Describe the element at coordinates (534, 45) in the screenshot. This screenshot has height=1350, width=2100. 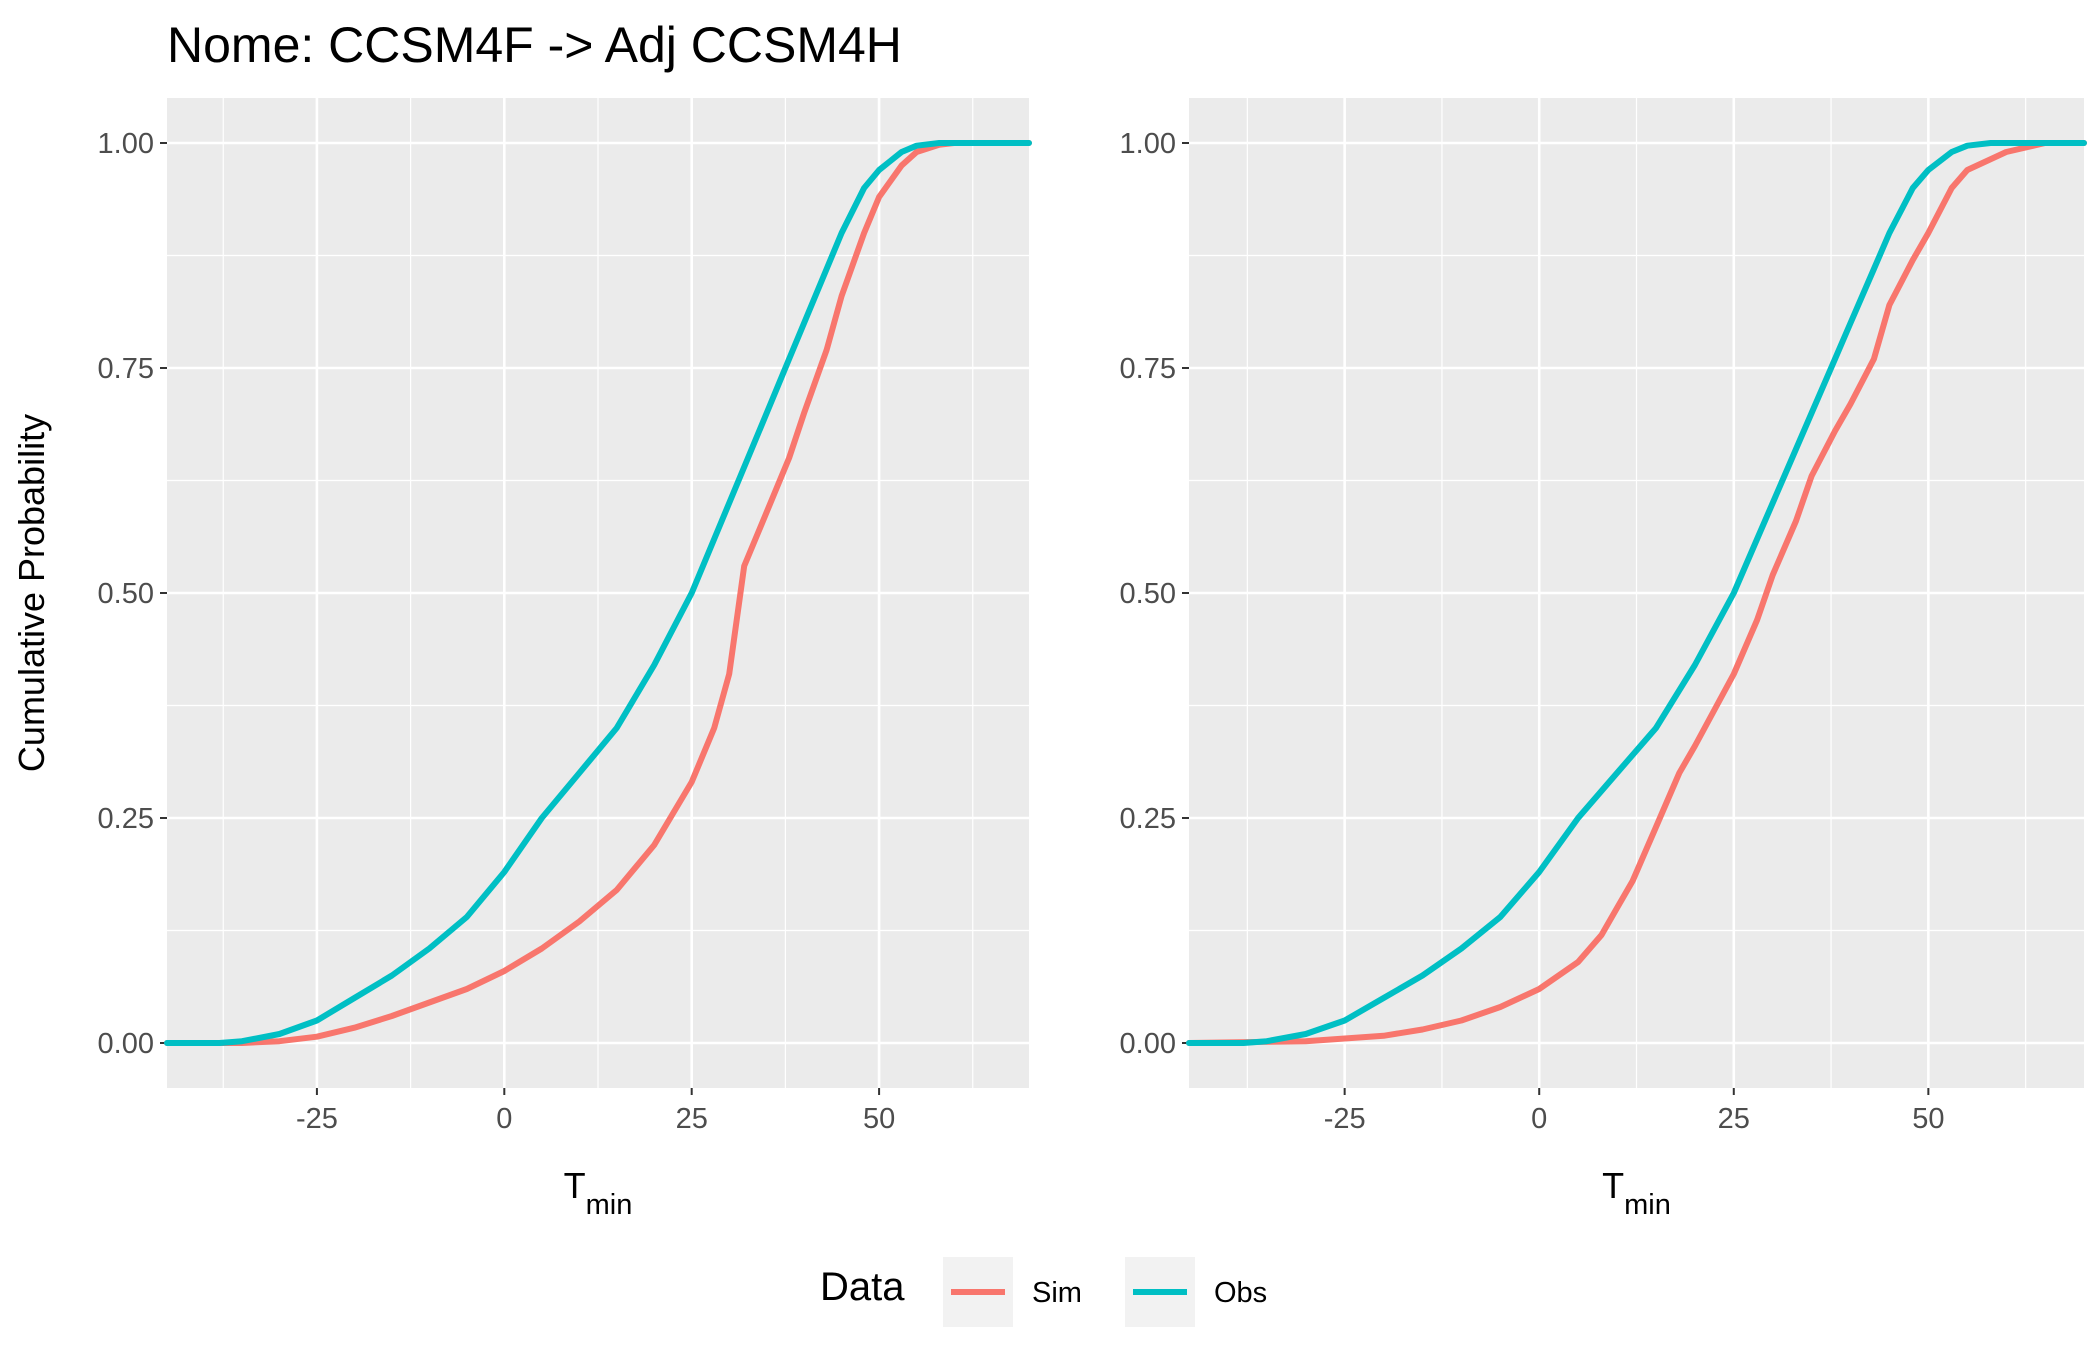
I see `chart-title: Nome: CCSM4F -> Adj CCSM4H` at that location.